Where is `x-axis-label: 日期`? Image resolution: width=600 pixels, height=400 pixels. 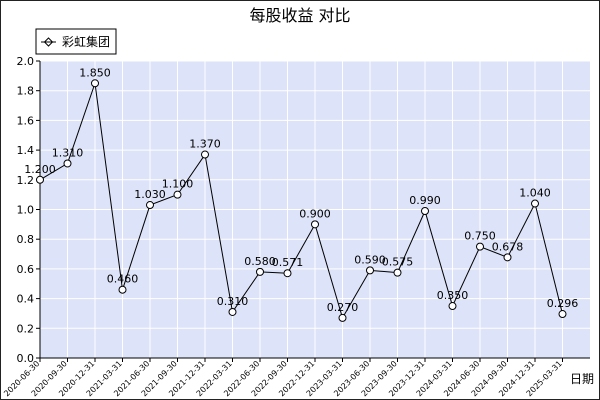 x-axis-label: 日期 is located at coordinates (582, 379).